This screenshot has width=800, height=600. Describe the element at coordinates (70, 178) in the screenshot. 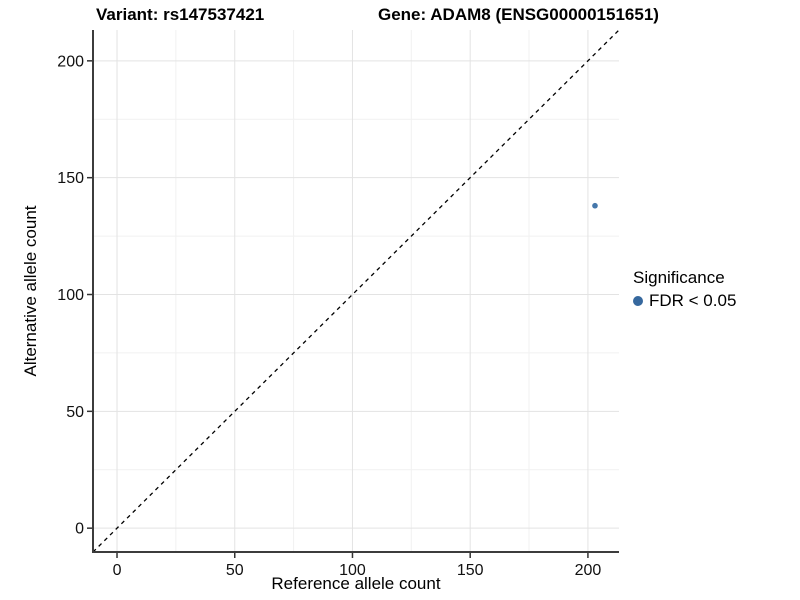

I see `y-tick-label: 150` at that location.